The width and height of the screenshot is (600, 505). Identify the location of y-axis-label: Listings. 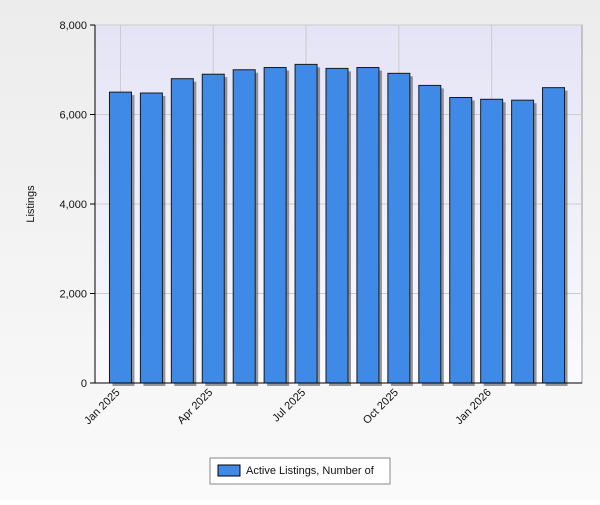
(31, 204).